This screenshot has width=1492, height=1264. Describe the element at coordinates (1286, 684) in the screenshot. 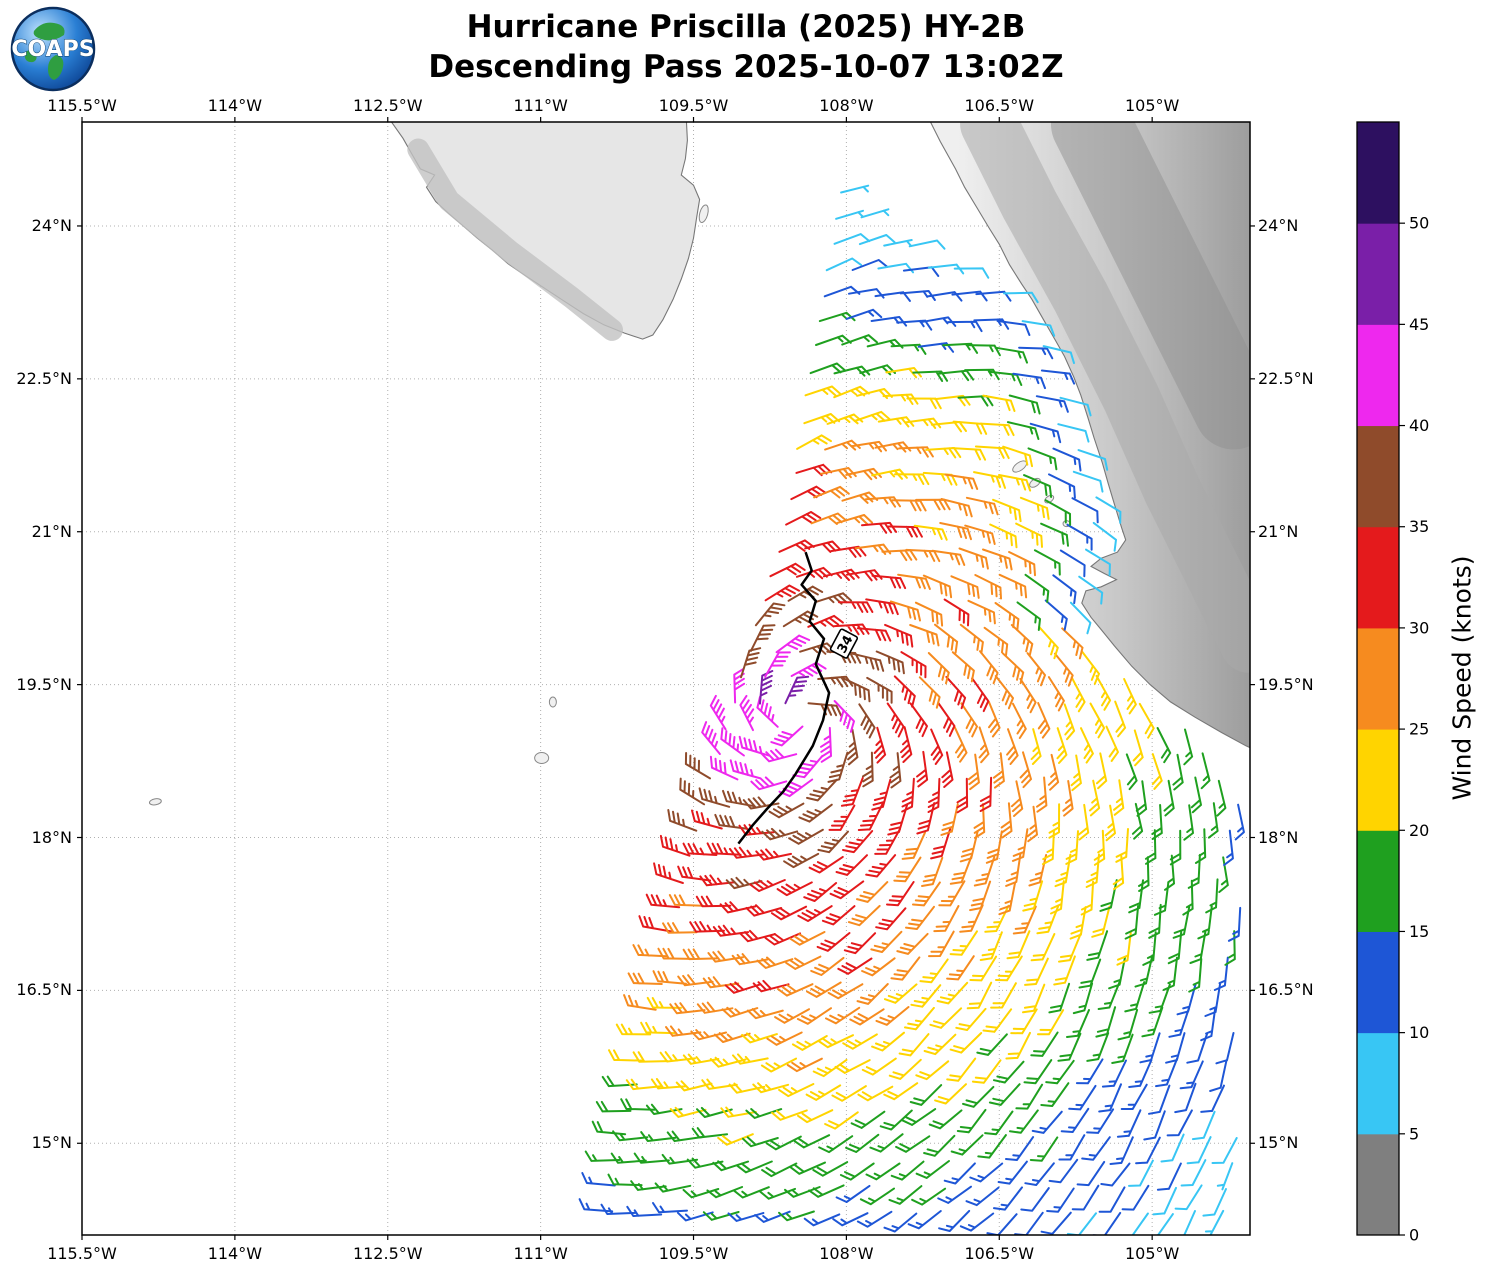

I see `lat-tick-label-right: 19.5°N` at that location.